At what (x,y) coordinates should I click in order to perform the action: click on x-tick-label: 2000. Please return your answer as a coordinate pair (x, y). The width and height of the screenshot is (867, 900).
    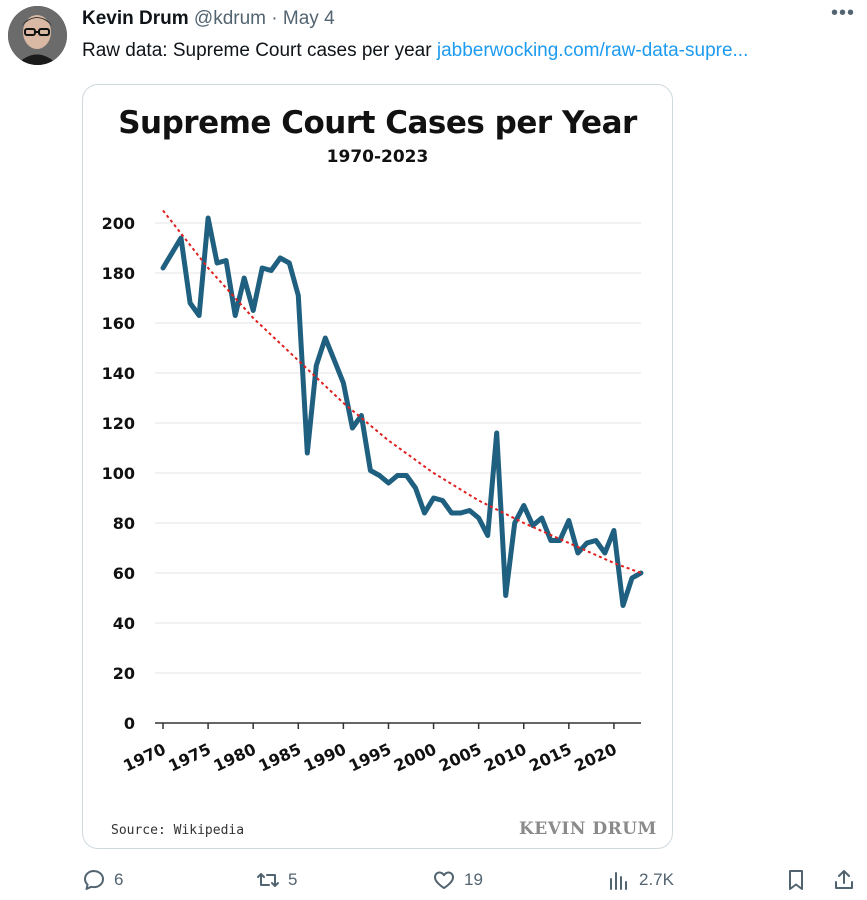
    Looking at the image, I should click on (415, 757).